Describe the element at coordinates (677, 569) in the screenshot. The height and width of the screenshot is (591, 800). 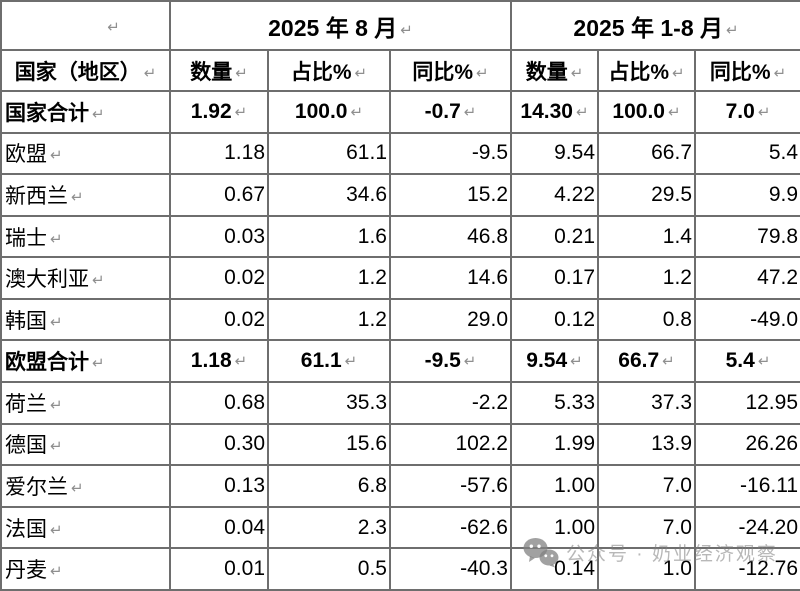
I see `value-label: 1.0` at that location.